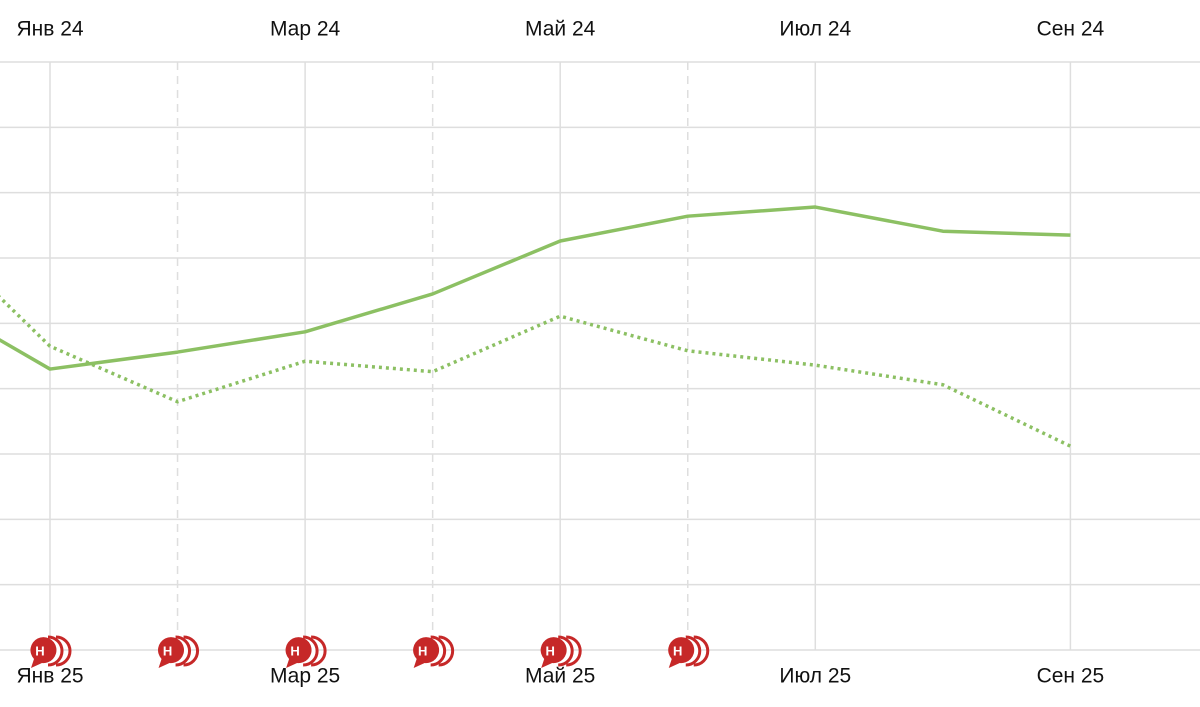 The height and width of the screenshot is (707, 1200). I want to click on x-tick-label-top: Янв 24, so click(49, 29).